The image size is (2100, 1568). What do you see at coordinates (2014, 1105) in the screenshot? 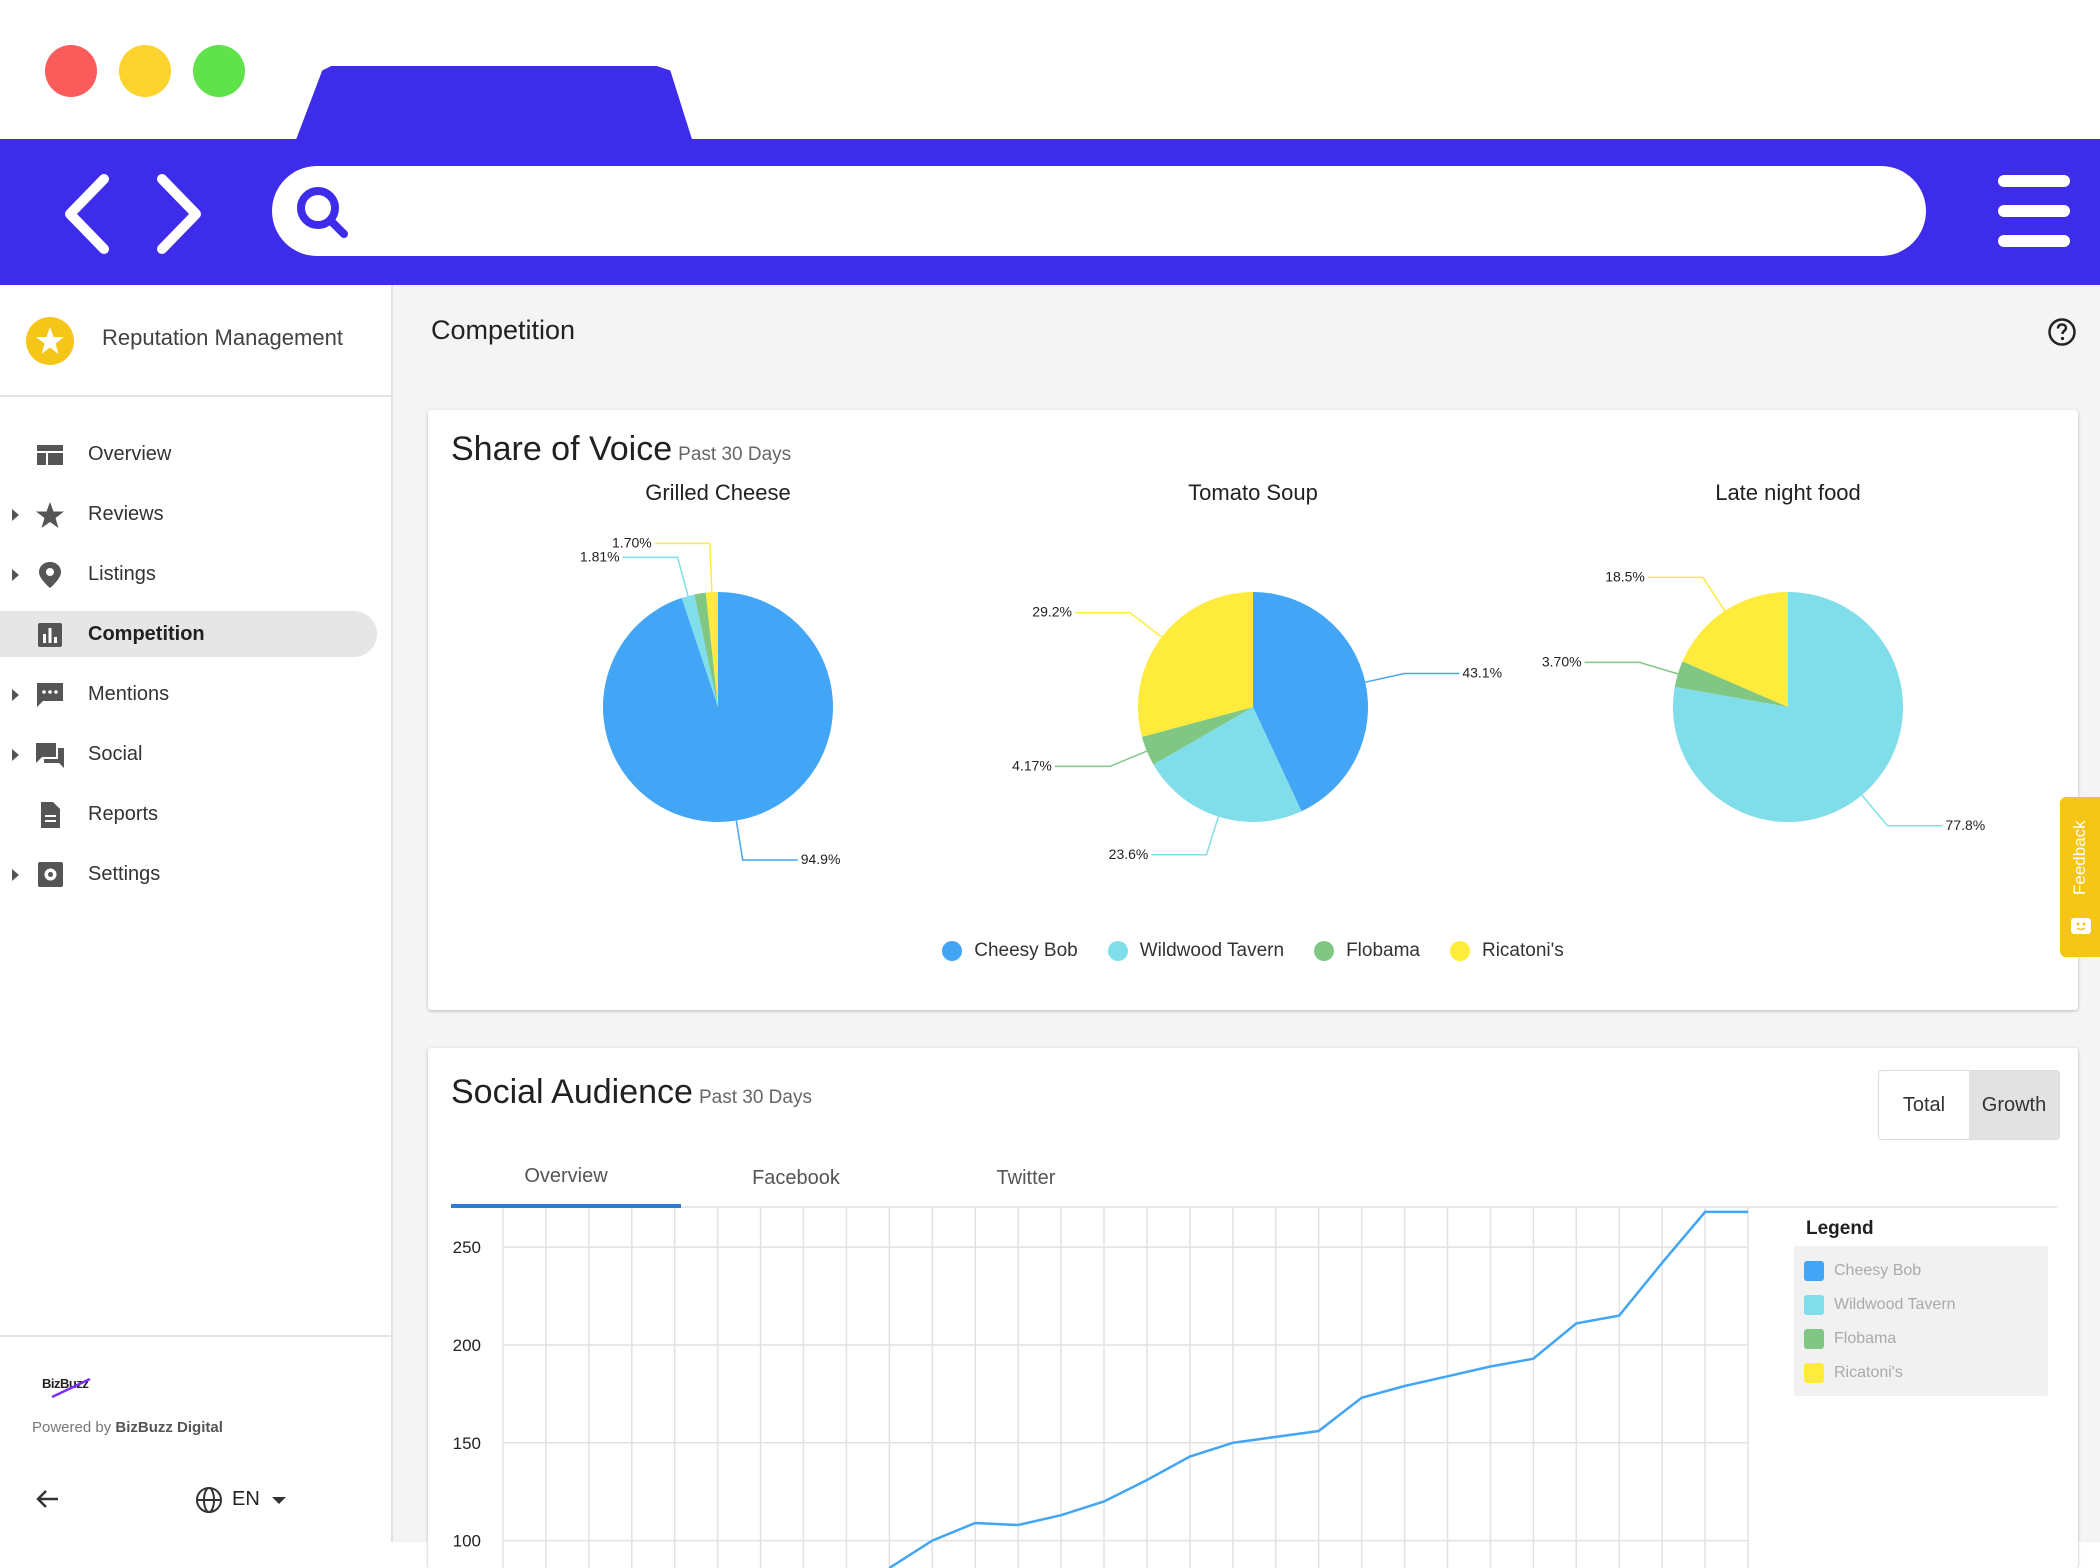
I see `toggle-growth-button: Growth` at bounding box center [2014, 1105].